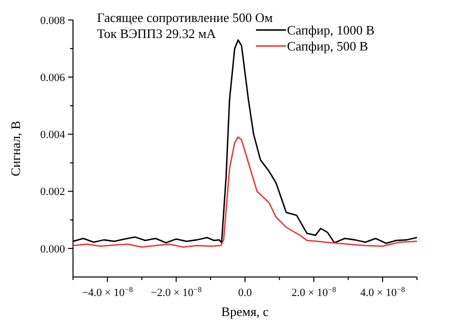  What do you see at coordinates (383, 291) in the screenshot?
I see `x-tick-label: 4.0 × 10$^{−8}$` at bounding box center [383, 291].